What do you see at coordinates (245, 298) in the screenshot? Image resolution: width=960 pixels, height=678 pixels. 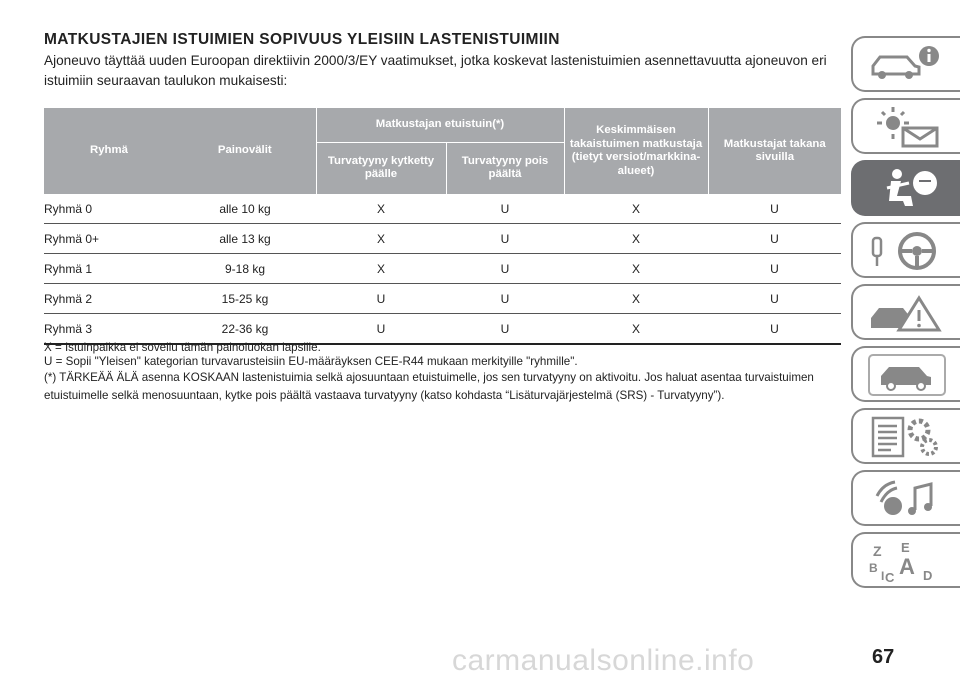 I see `cell-weight: 15-25 kg` at bounding box center [245, 298].